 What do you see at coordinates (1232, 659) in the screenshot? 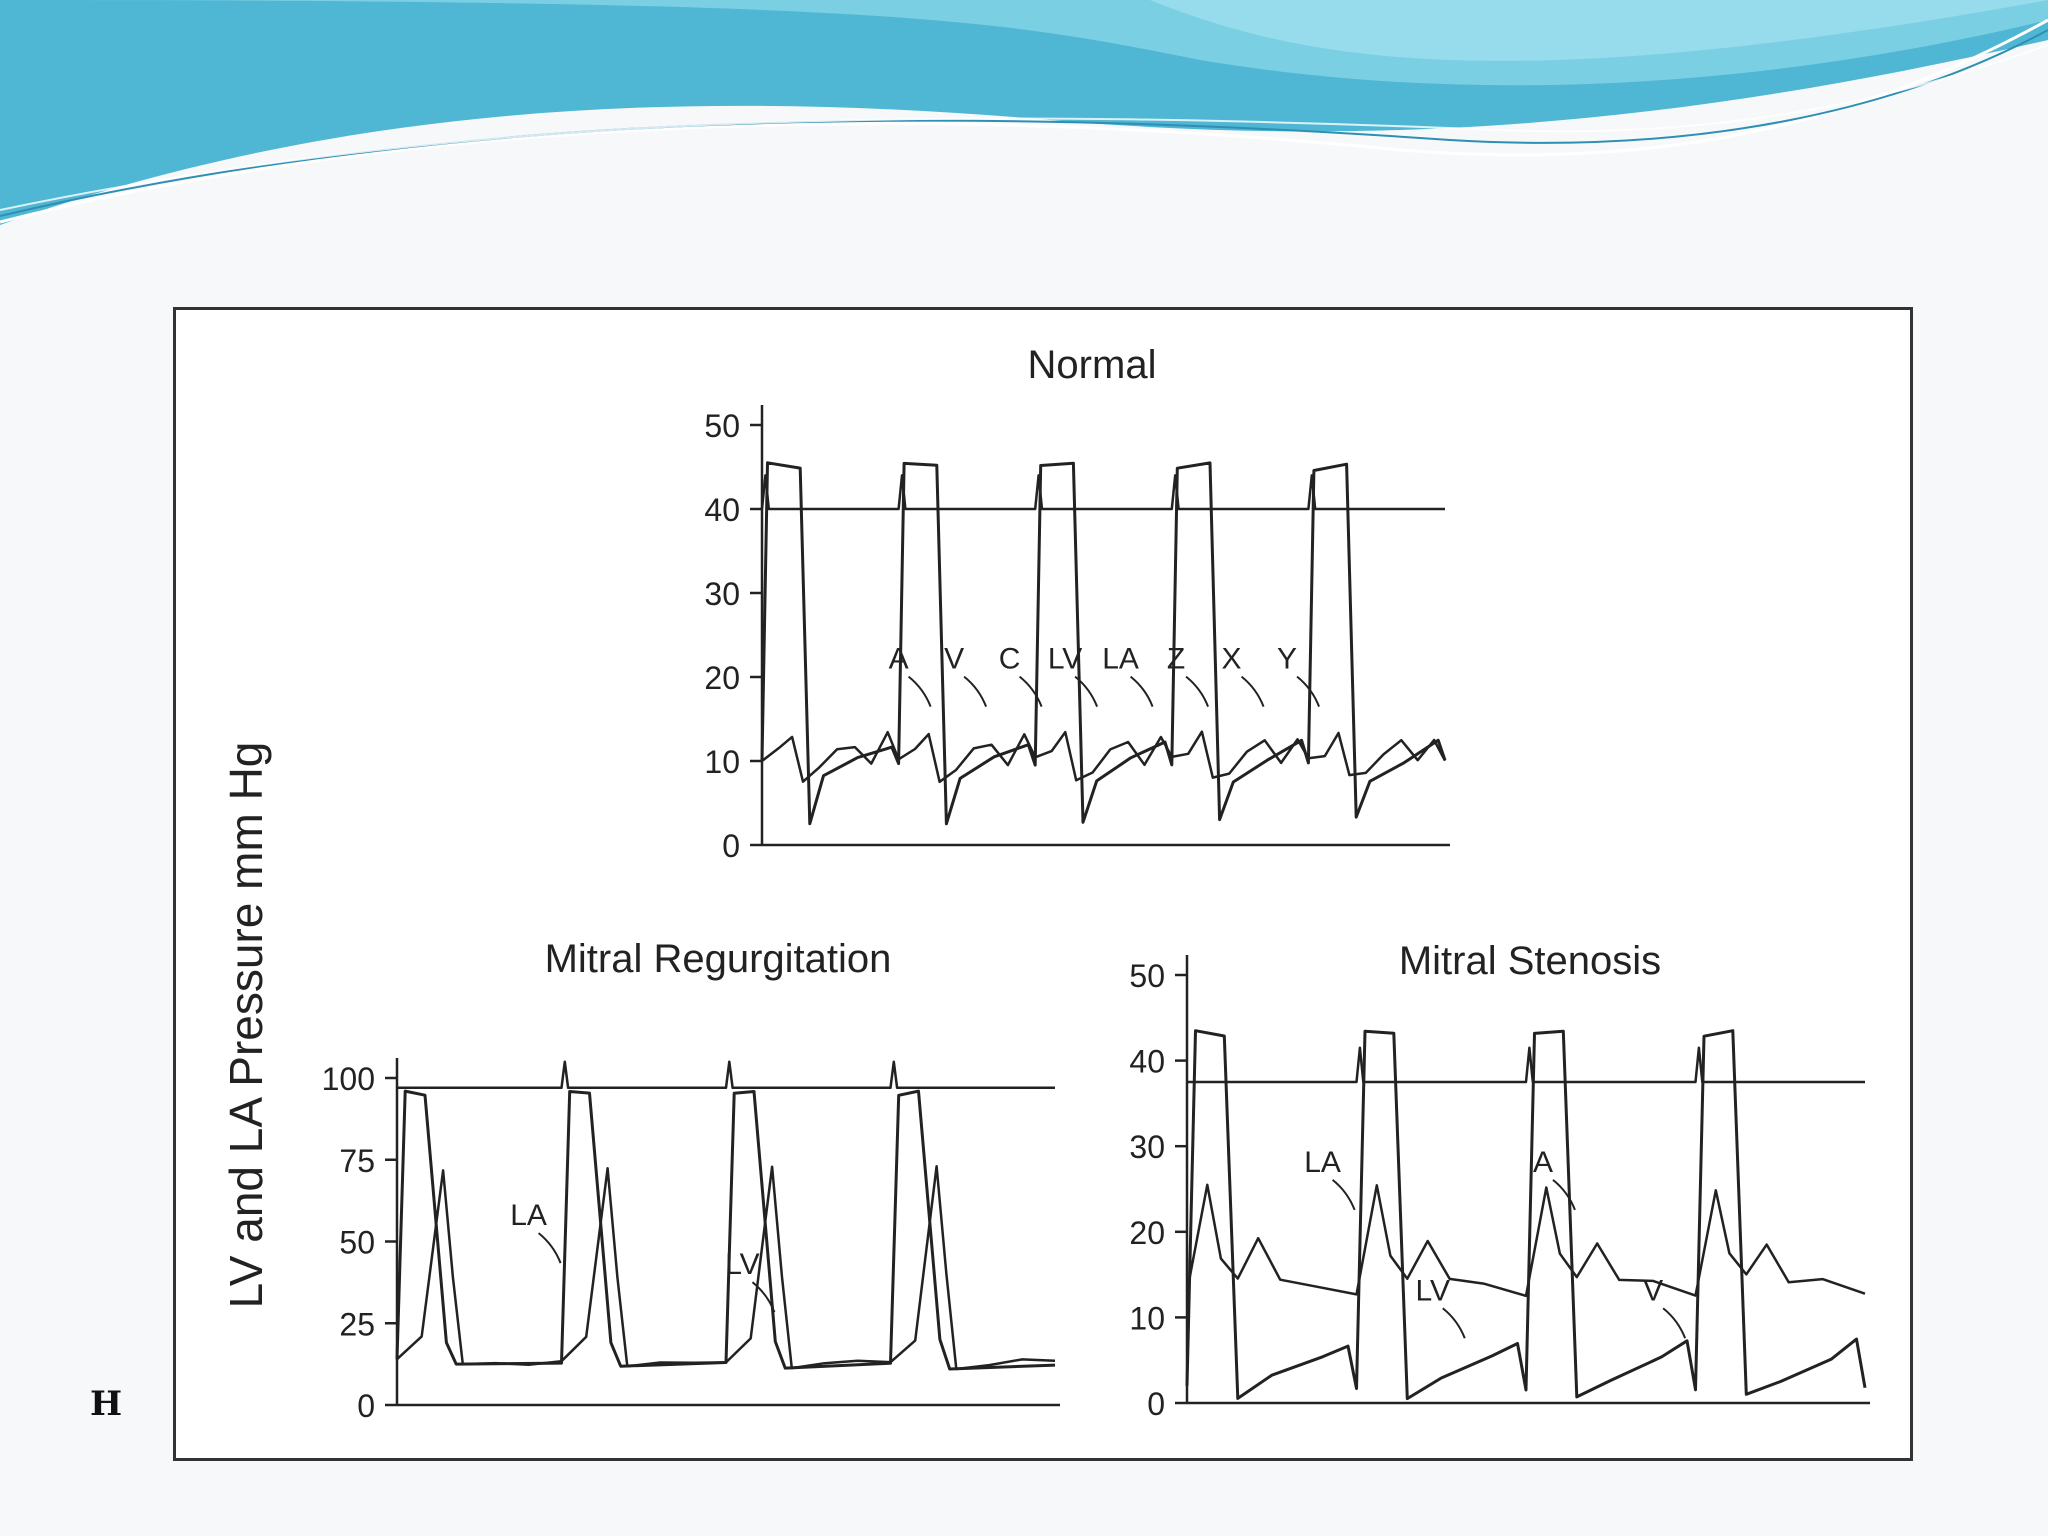
I see `annotation-x: X` at bounding box center [1232, 659].